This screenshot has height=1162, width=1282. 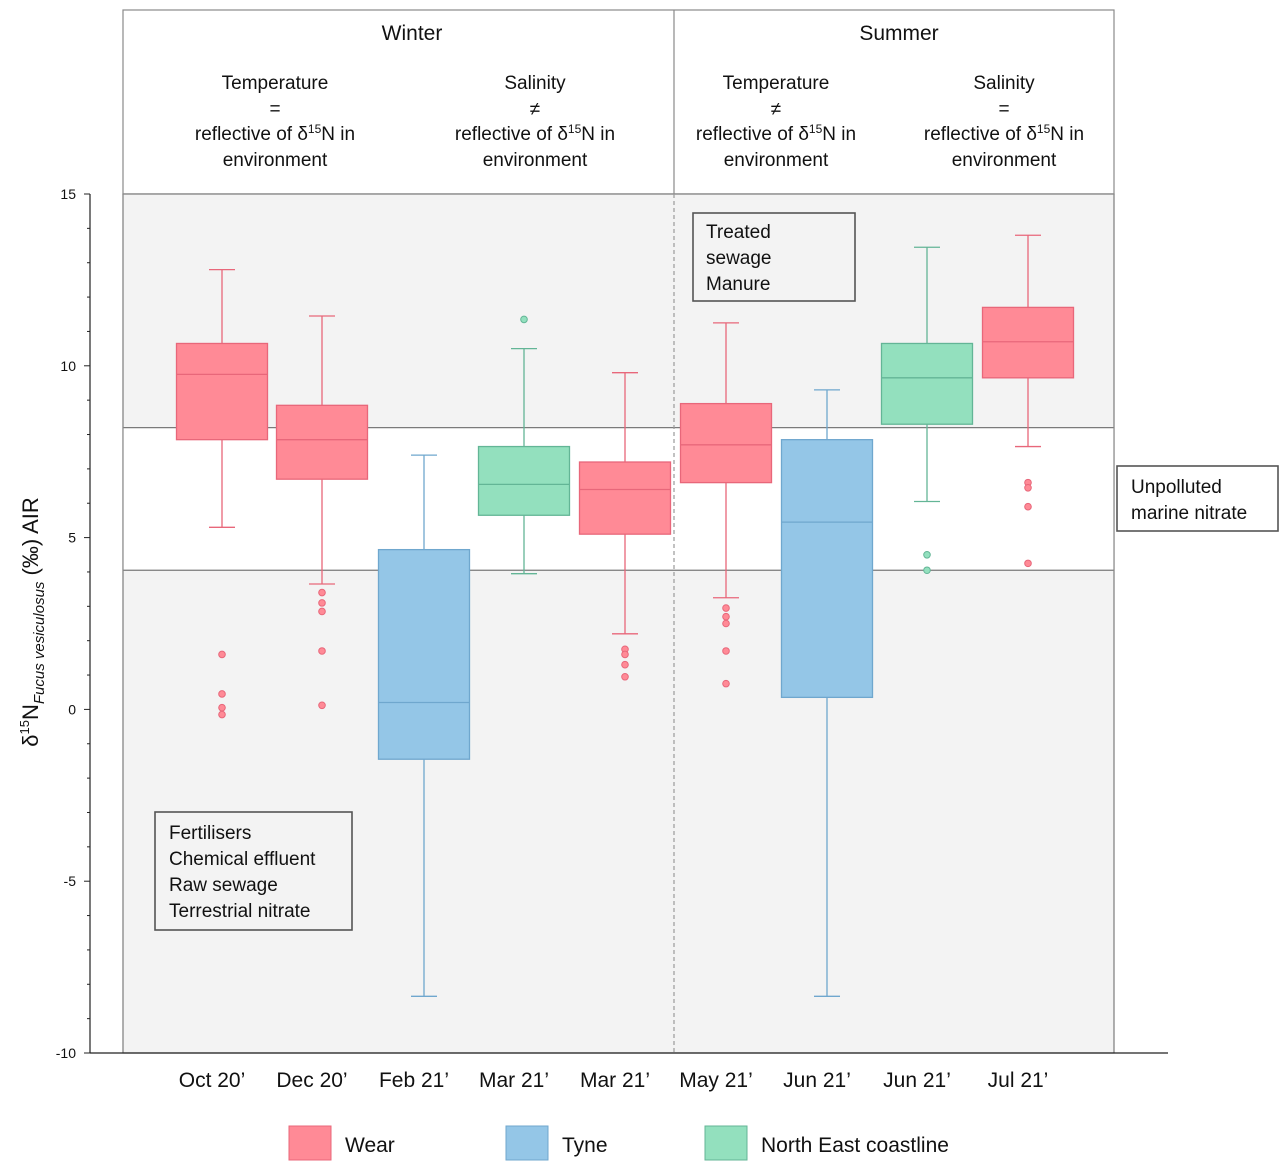 I want to click on y-tick-label: -10, so click(x=66, y=1053).